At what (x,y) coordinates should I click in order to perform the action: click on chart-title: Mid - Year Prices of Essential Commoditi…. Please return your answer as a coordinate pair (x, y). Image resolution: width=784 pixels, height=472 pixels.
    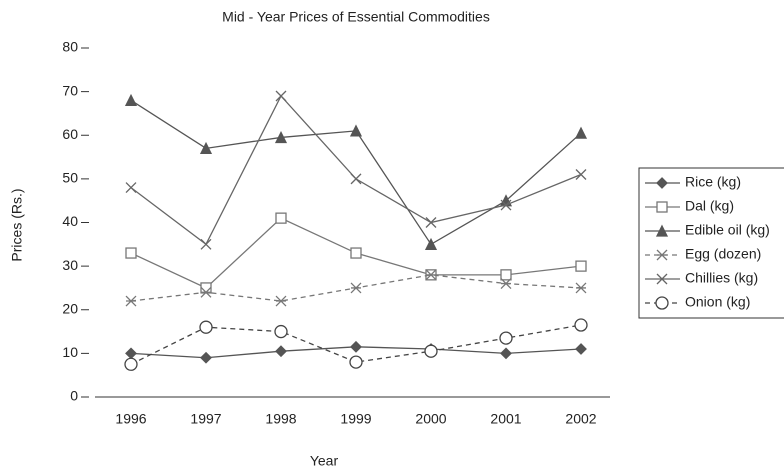
    Looking at the image, I should click on (356, 17).